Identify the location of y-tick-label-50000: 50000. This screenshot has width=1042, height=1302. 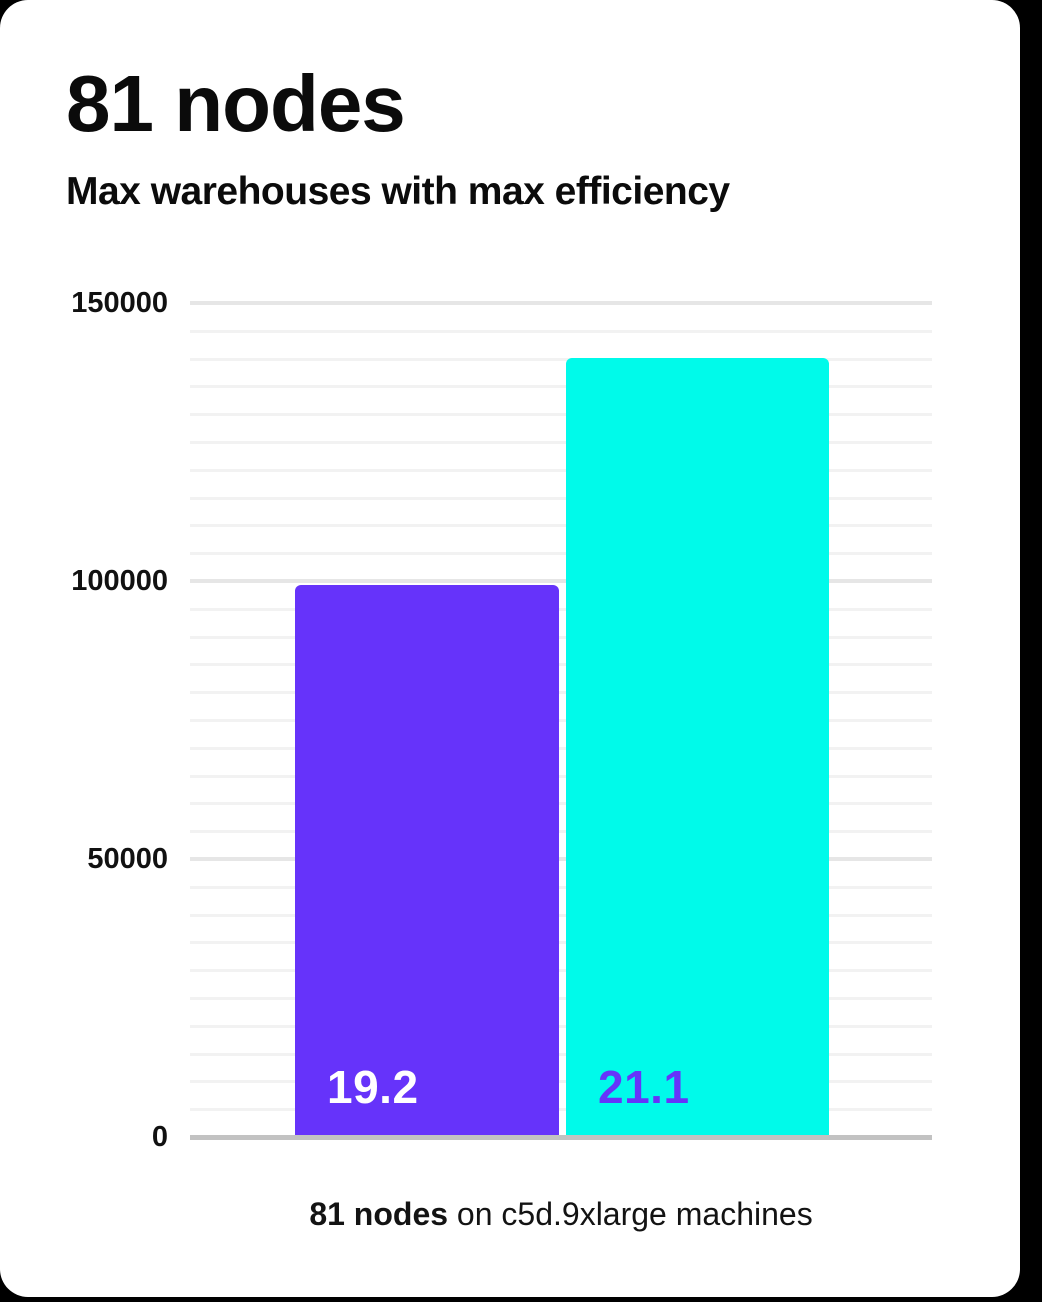
(127, 859).